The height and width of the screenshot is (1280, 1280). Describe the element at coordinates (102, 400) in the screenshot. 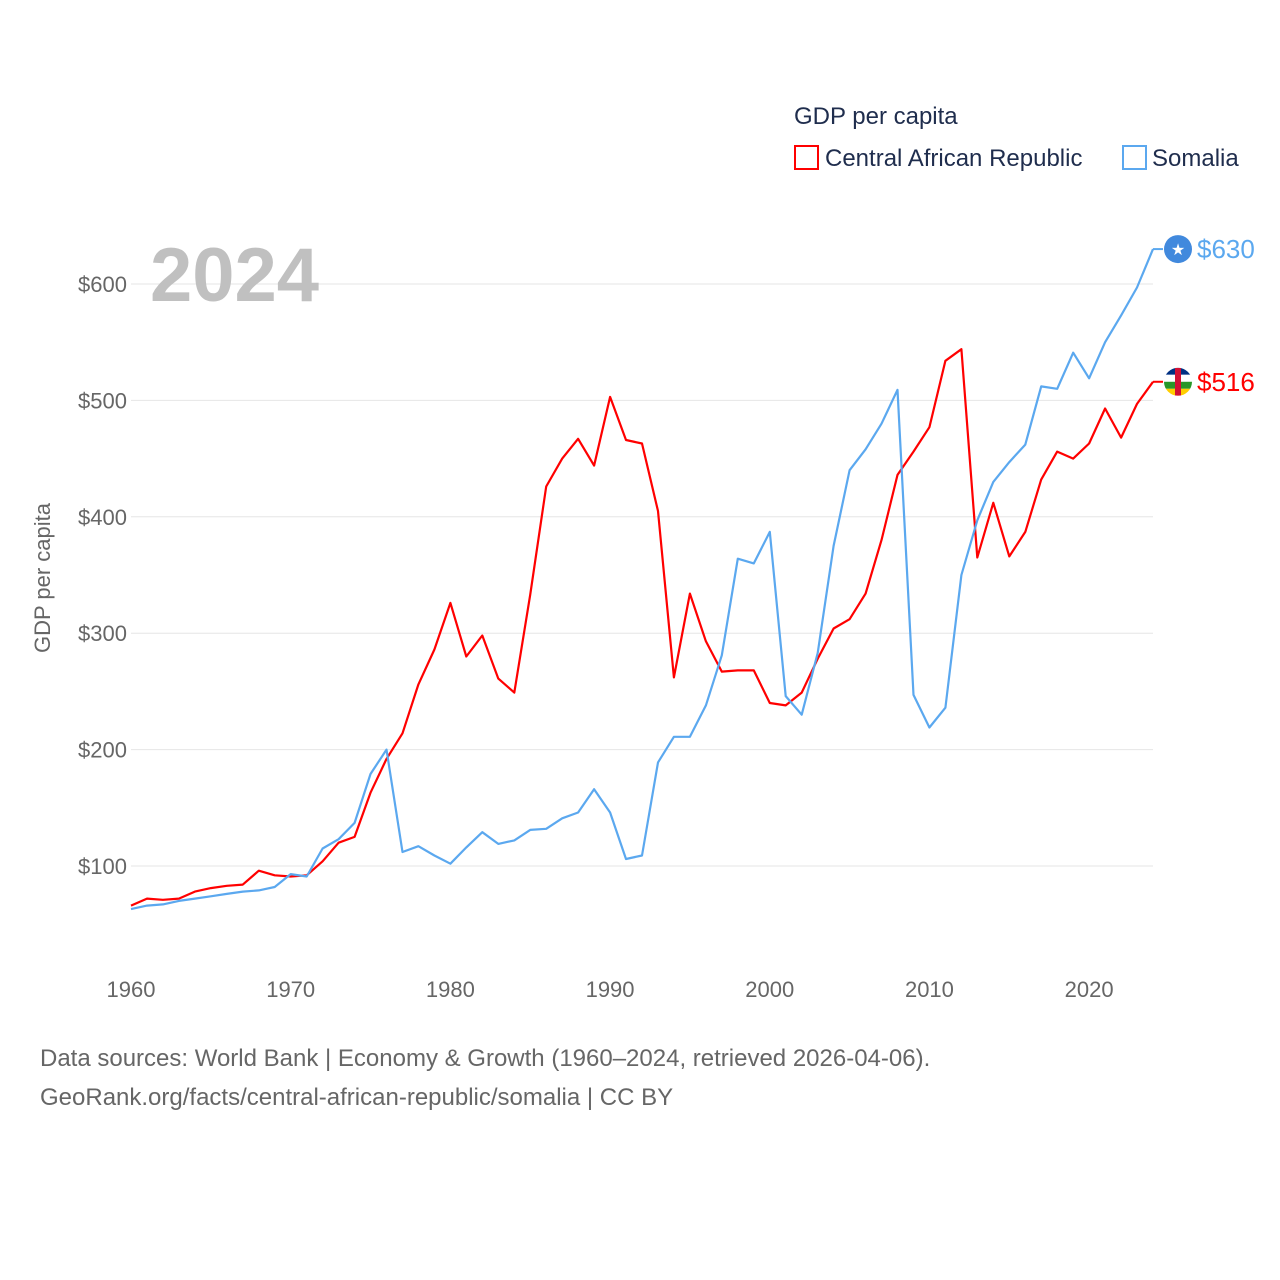

I see `y-tick-label: $500` at that location.